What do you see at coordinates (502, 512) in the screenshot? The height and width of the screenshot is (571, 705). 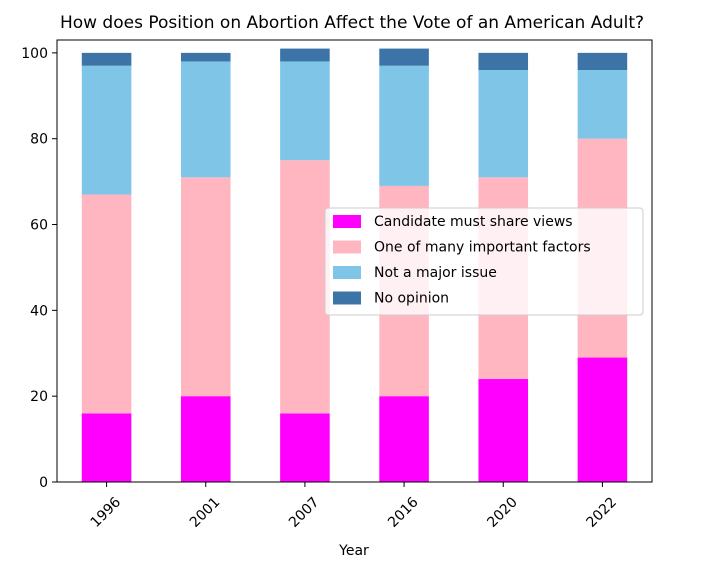 I see `x-tick-label: 2020` at bounding box center [502, 512].